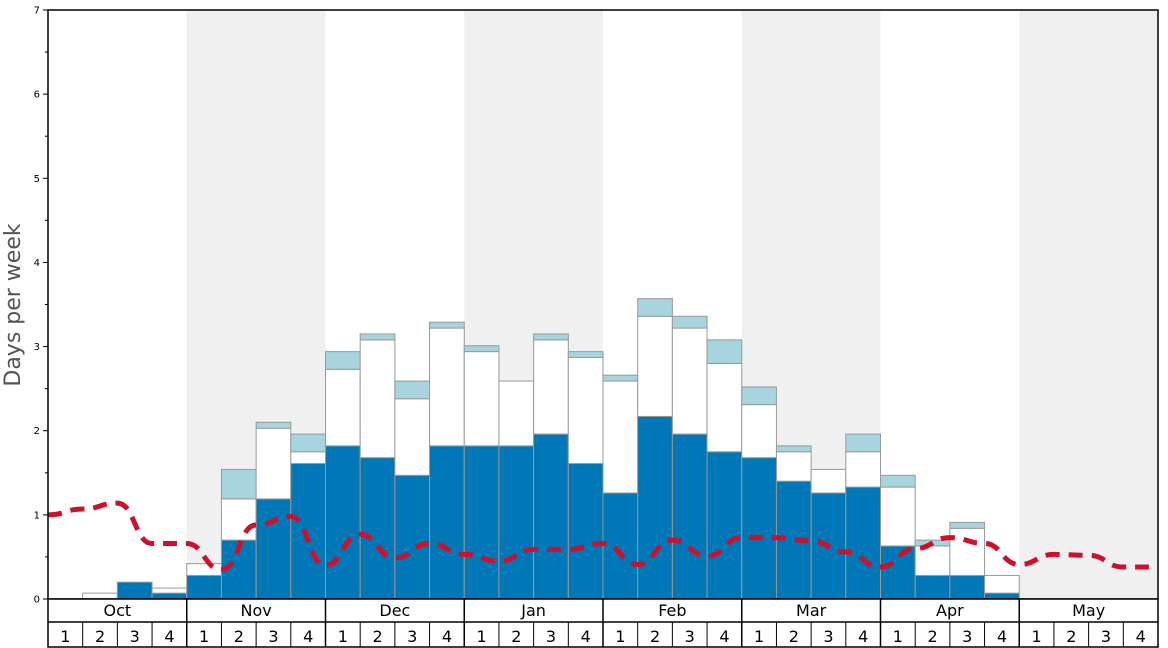 This screenshot has height=648, width=1168. What do you see at coordinates (37, 179) in the screenshot?
I see `y-tick-label: 5` at bounding box center [37, 179].